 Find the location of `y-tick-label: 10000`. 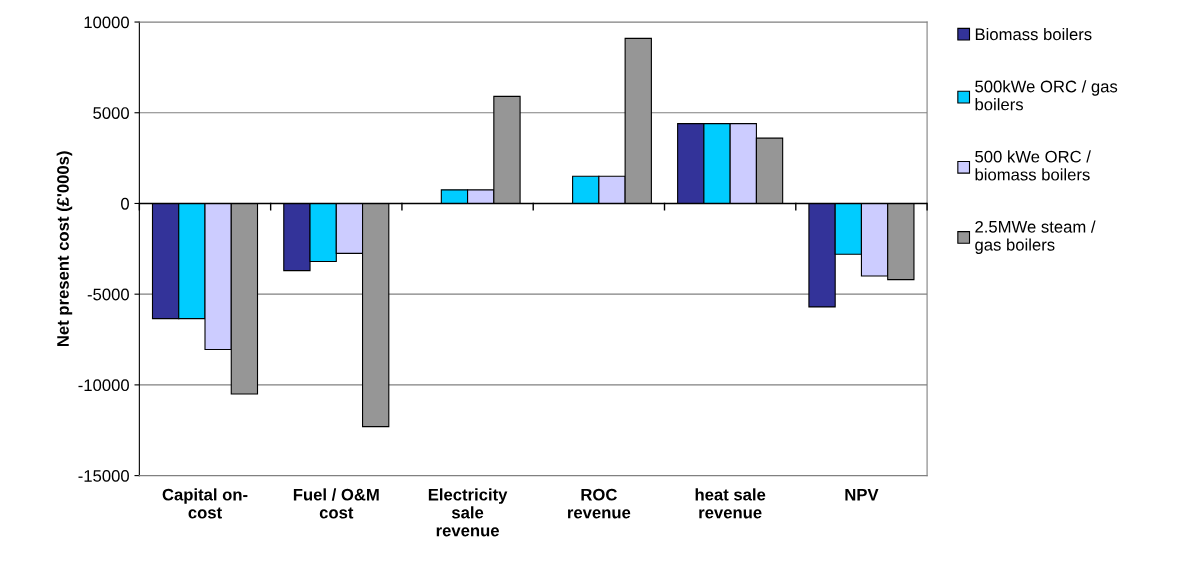

y-tick-label: 10000 is located at coordinates (106, 22).